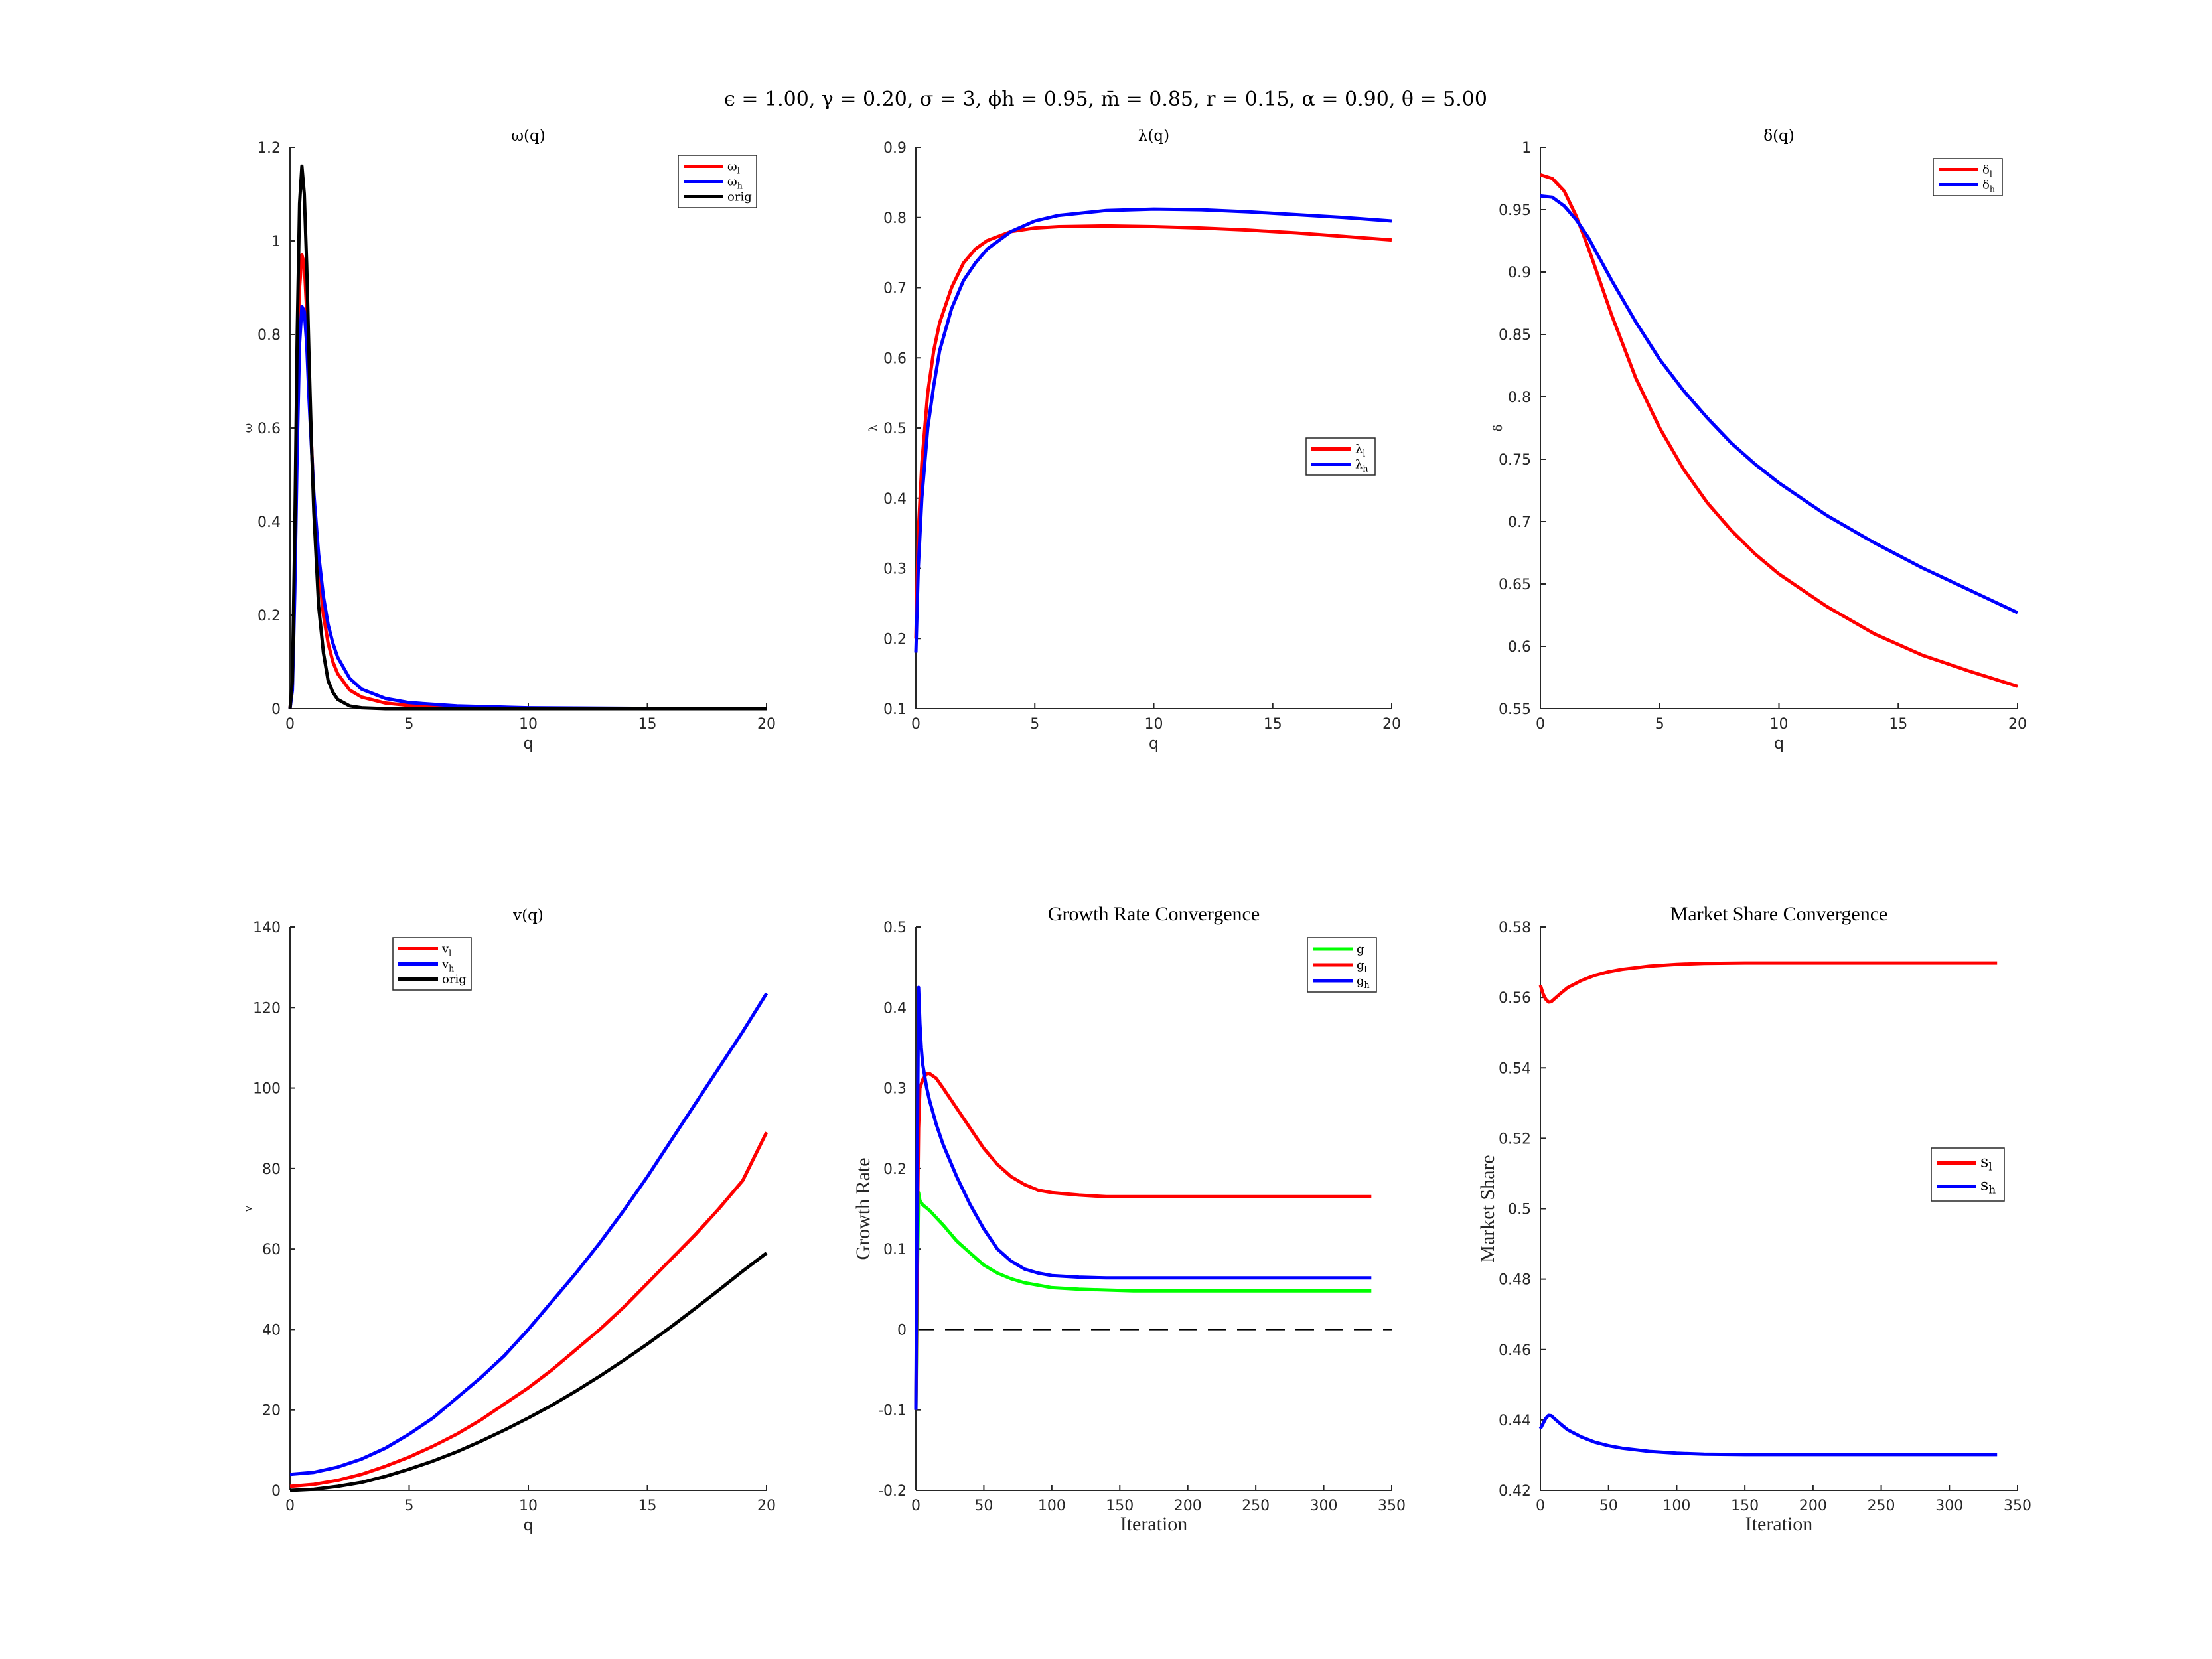 The image size is (2212, 1659). I want to click on legend-label: g, so click(1361, 949).